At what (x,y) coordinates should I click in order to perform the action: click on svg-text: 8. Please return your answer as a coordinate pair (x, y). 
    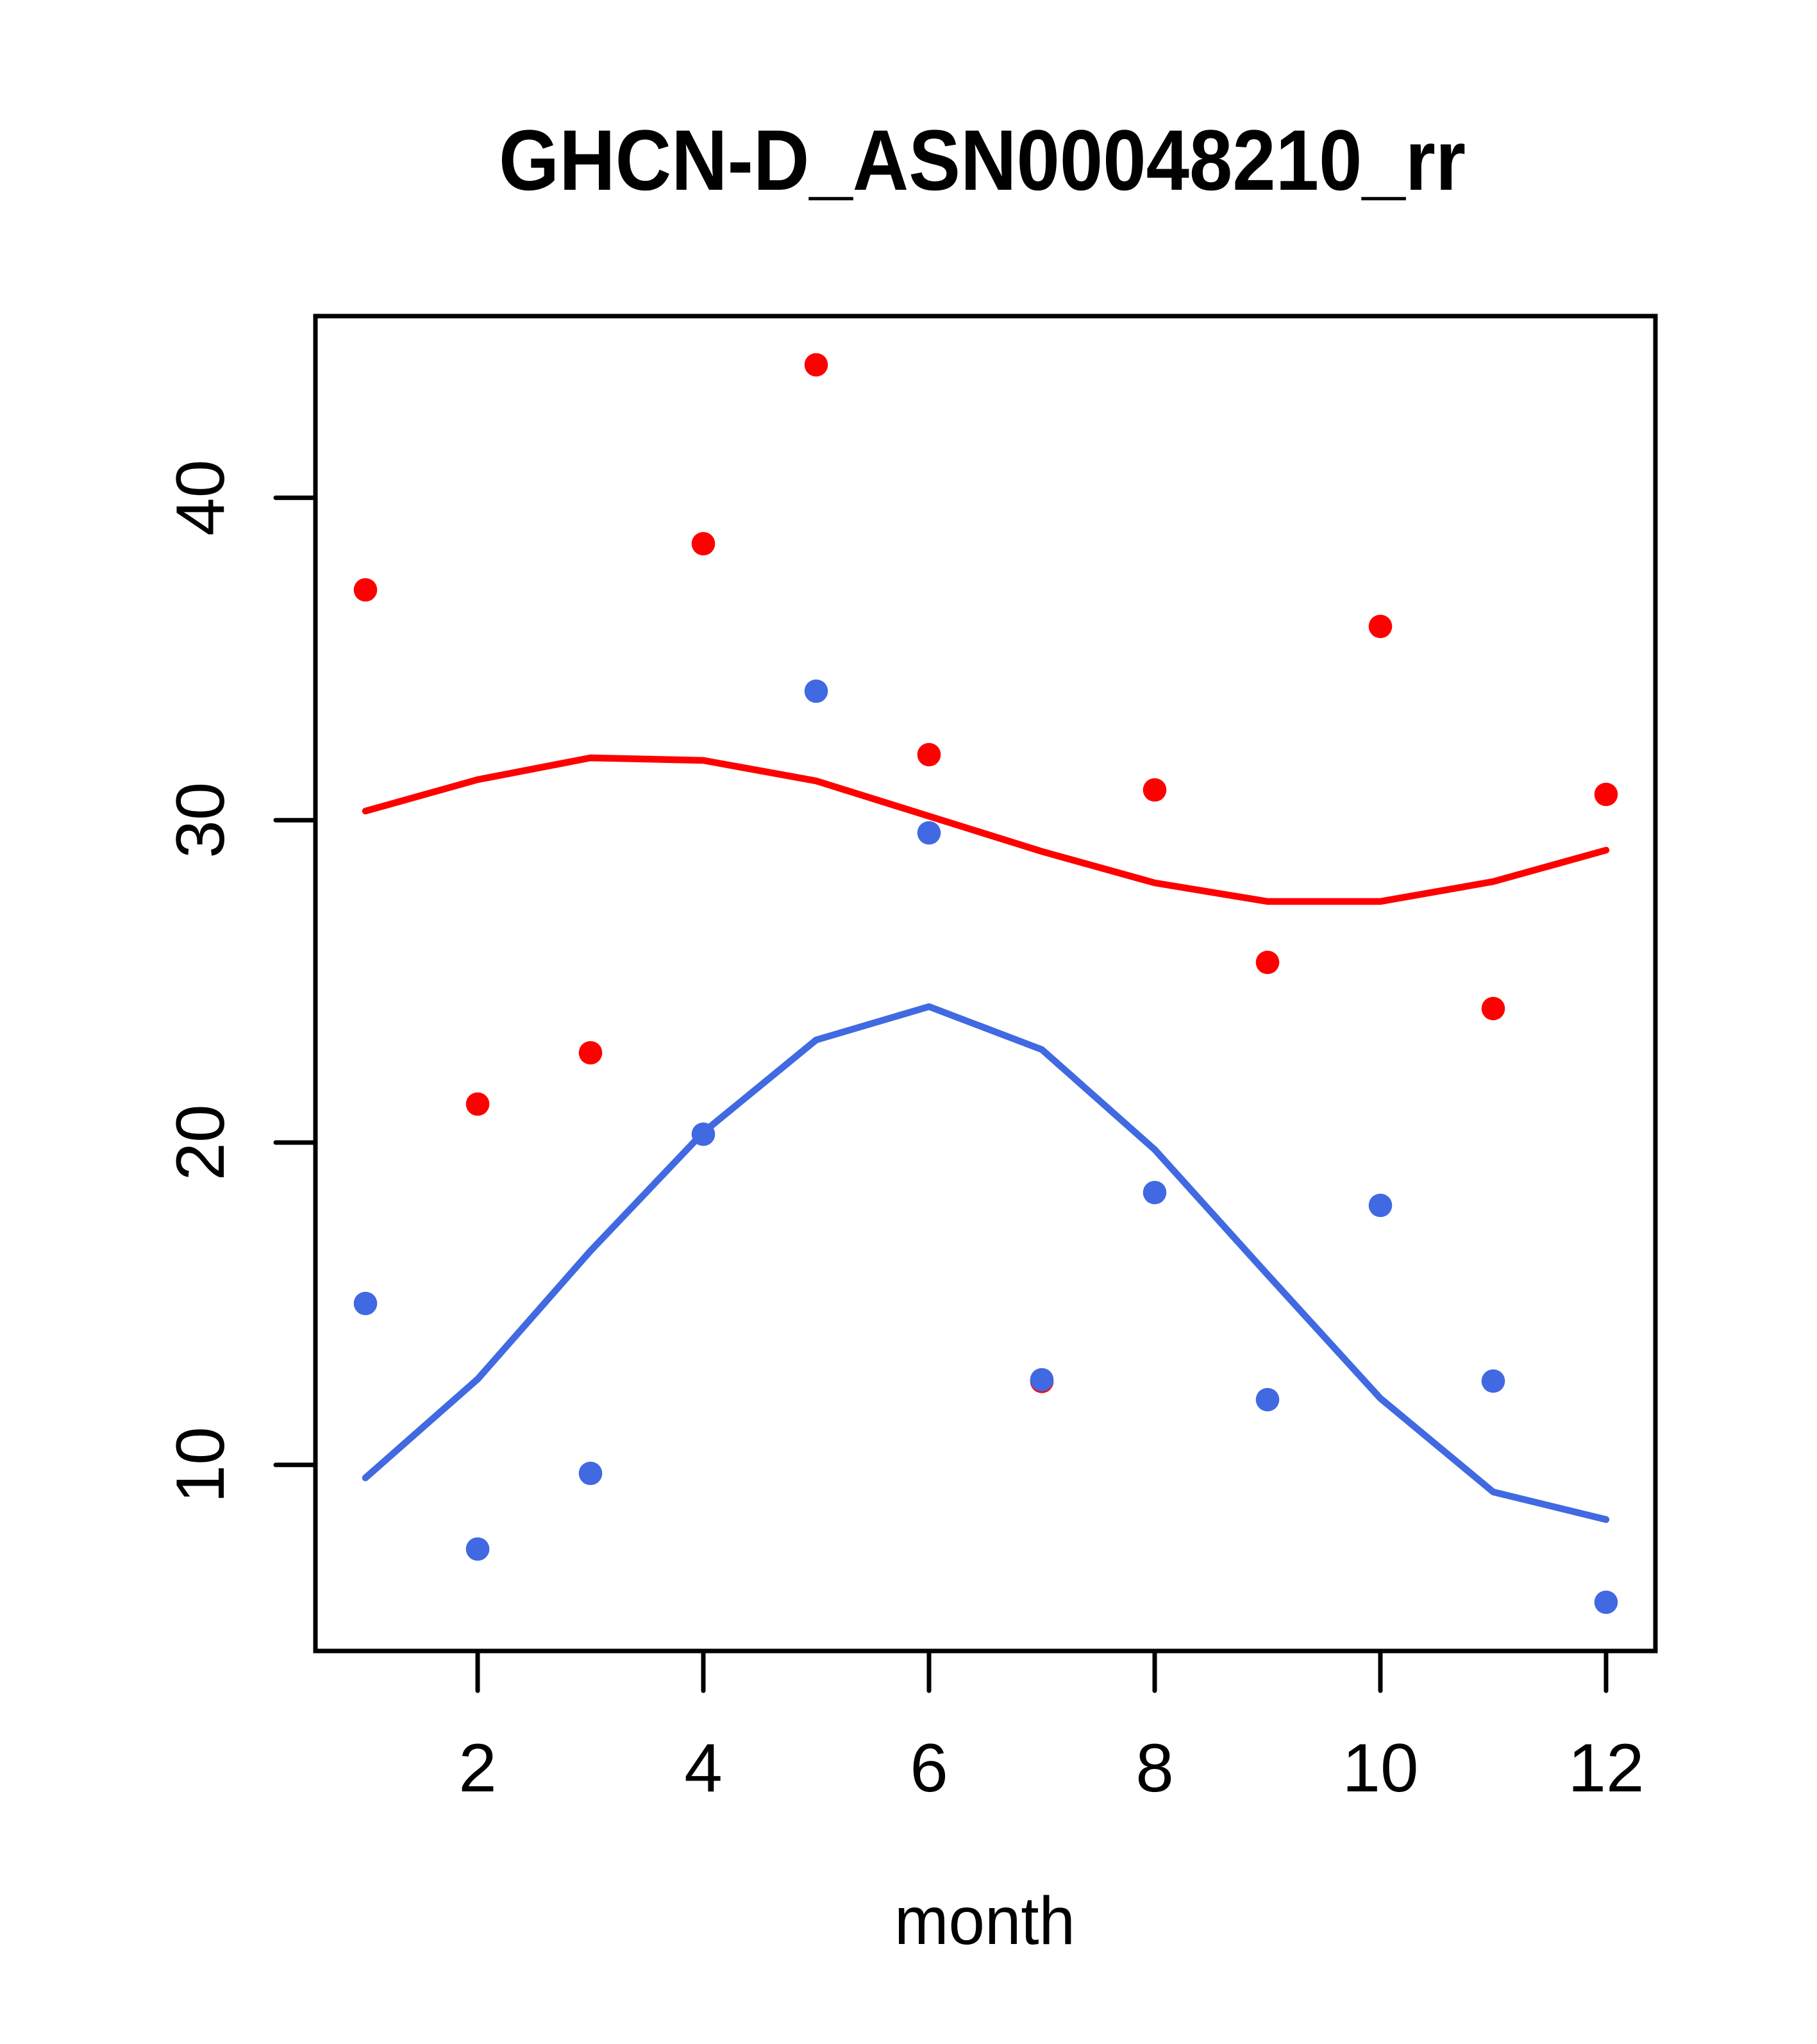
    Looking at the image, I should click on (1154, 1767).